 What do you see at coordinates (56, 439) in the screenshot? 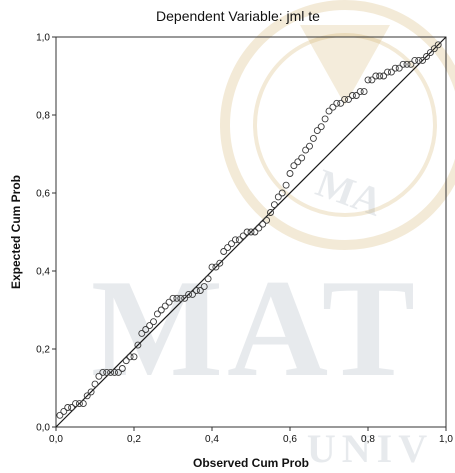
I see `x-tick-label: 0,0` at bounding box center [56, 439].